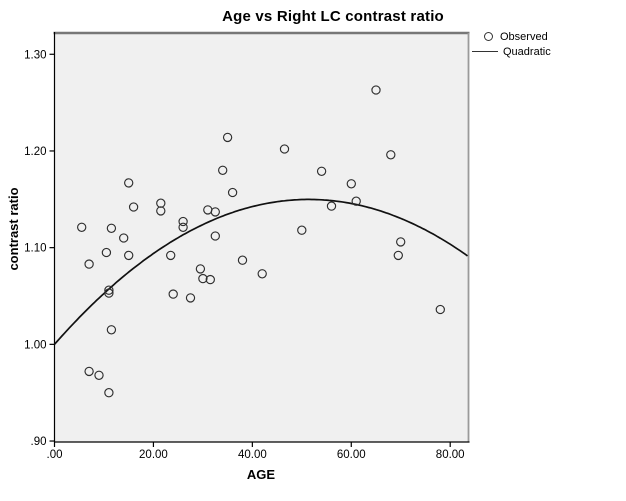  Describe the element at coordinates (252, 455) in the screenshot. I see `x-tick-label: 40.00` at that location.